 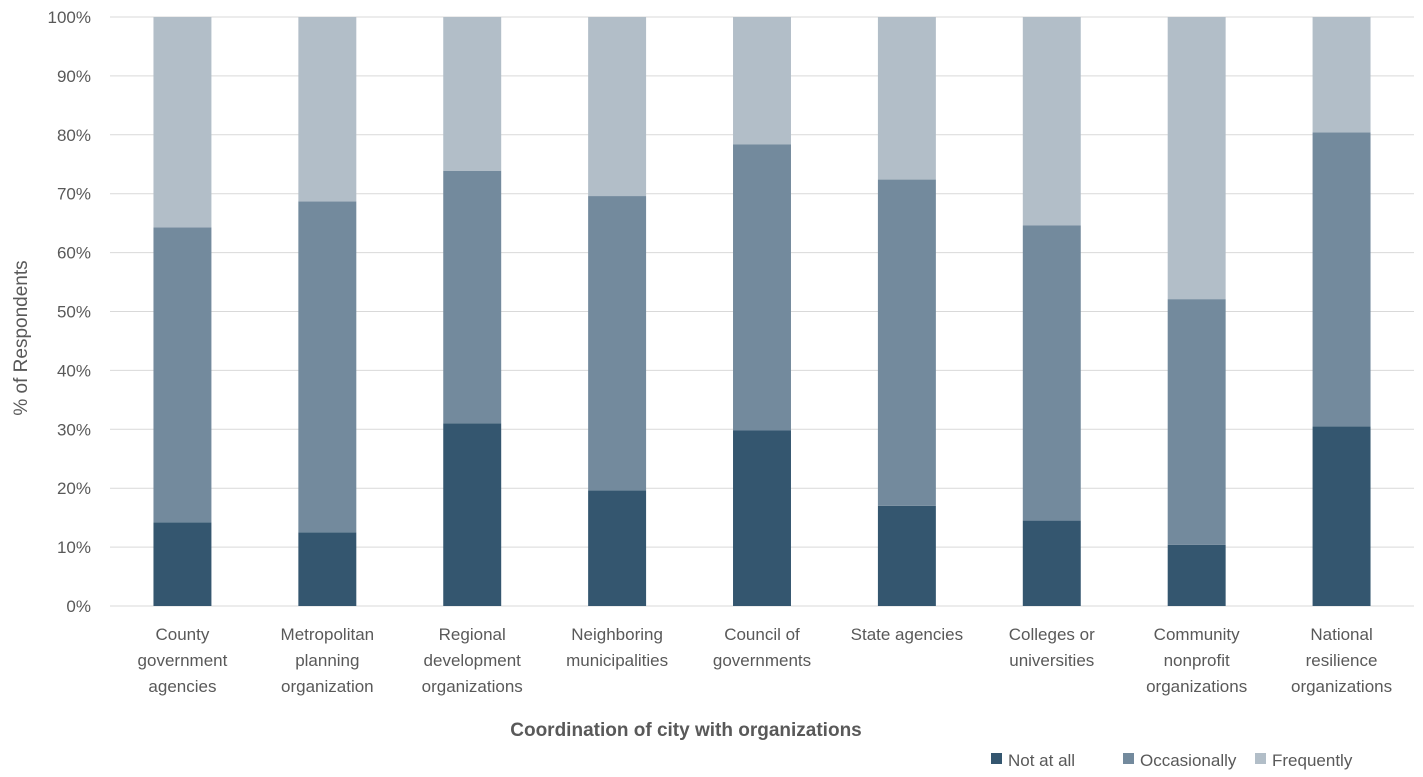 I want to click on y-tick-label: 90%, so click(x=74, y=76).